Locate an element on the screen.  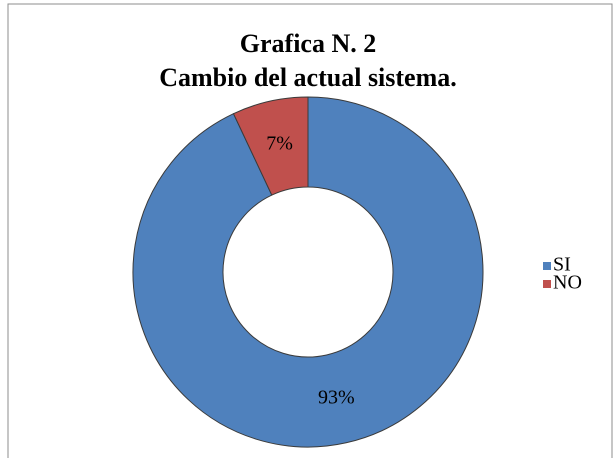
data-label: 7% is located at coordinates (279, 144).